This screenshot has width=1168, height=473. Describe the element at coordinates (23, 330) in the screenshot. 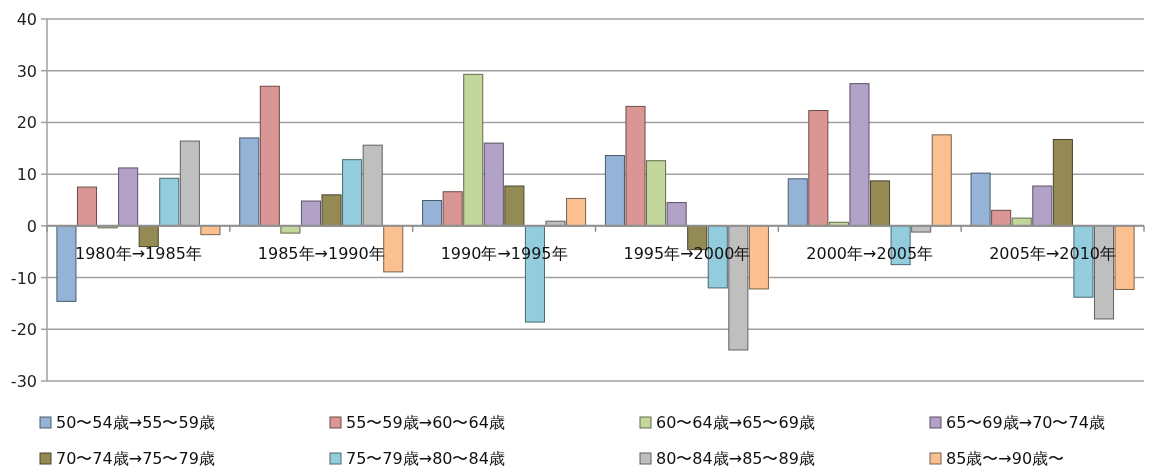

I see `y-tick-label: -20` at that location.